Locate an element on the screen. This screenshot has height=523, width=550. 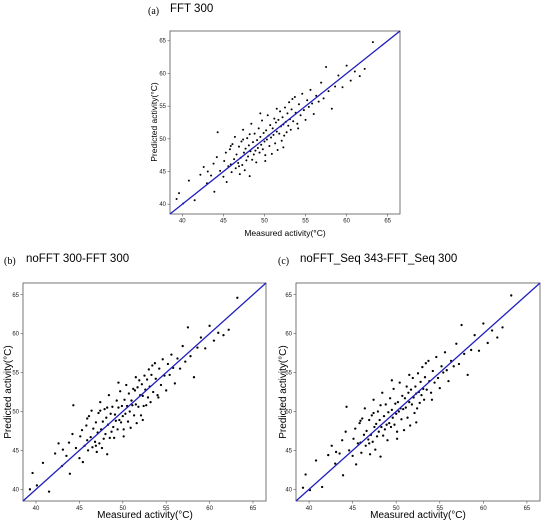
x-tick-label-c-50: 50 is located at coordinates (396, 509).